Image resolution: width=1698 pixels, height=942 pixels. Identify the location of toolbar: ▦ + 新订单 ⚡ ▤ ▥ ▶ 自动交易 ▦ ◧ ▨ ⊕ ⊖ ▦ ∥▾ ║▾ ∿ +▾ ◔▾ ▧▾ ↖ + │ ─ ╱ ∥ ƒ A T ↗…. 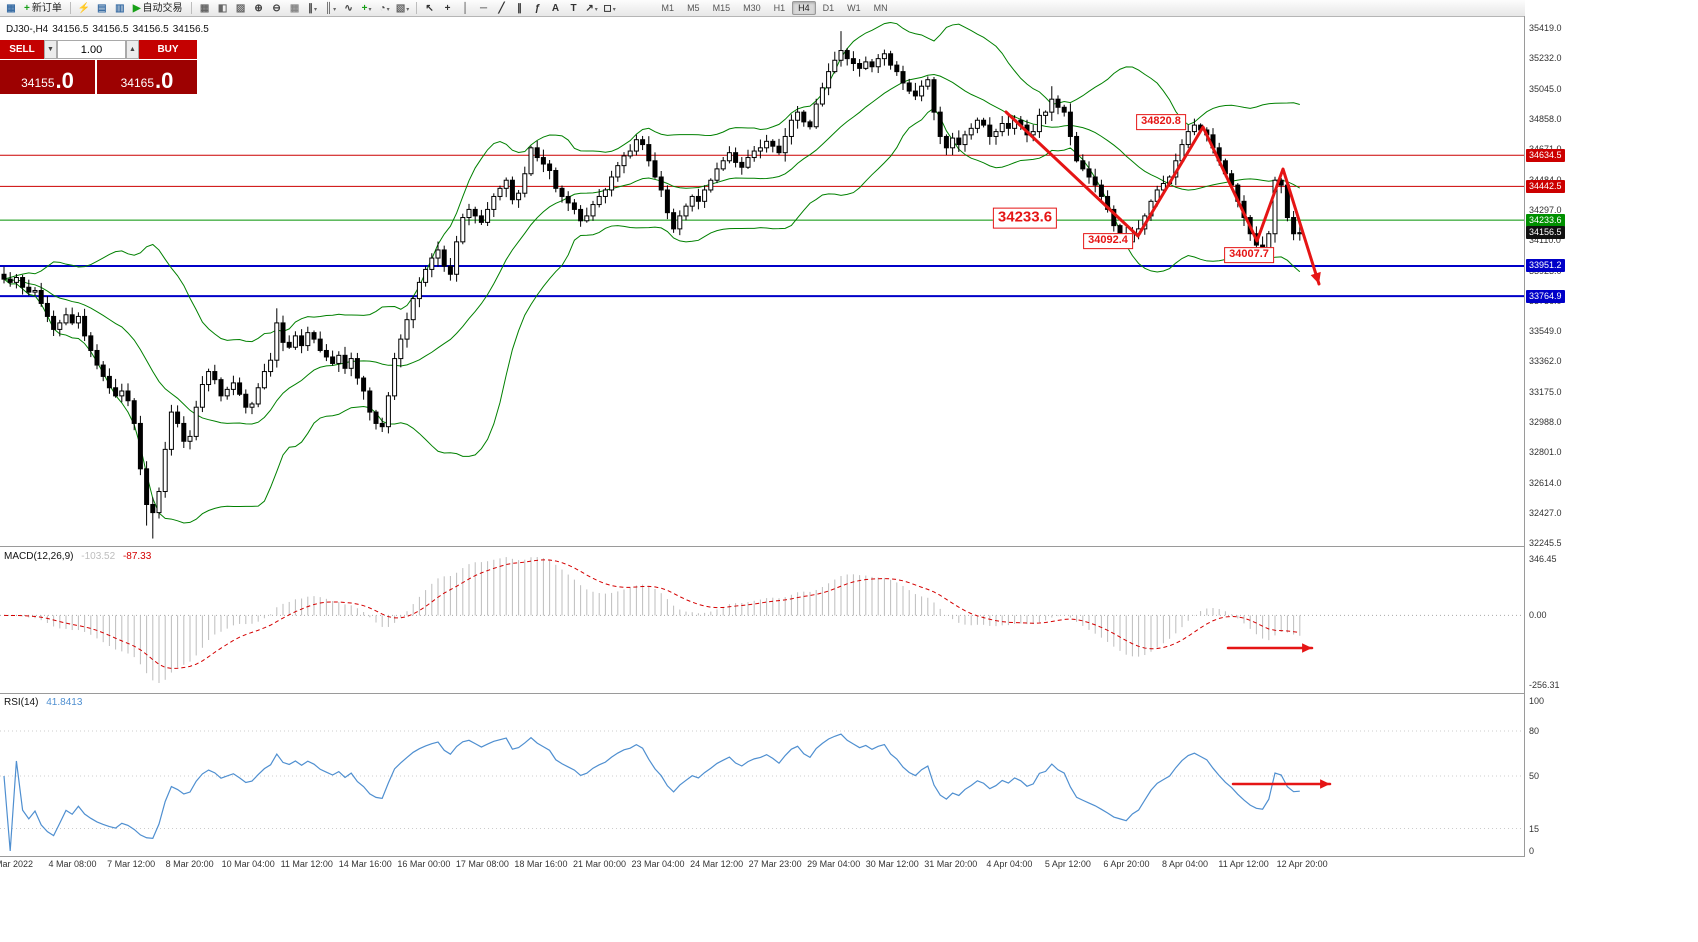
(849, 8).